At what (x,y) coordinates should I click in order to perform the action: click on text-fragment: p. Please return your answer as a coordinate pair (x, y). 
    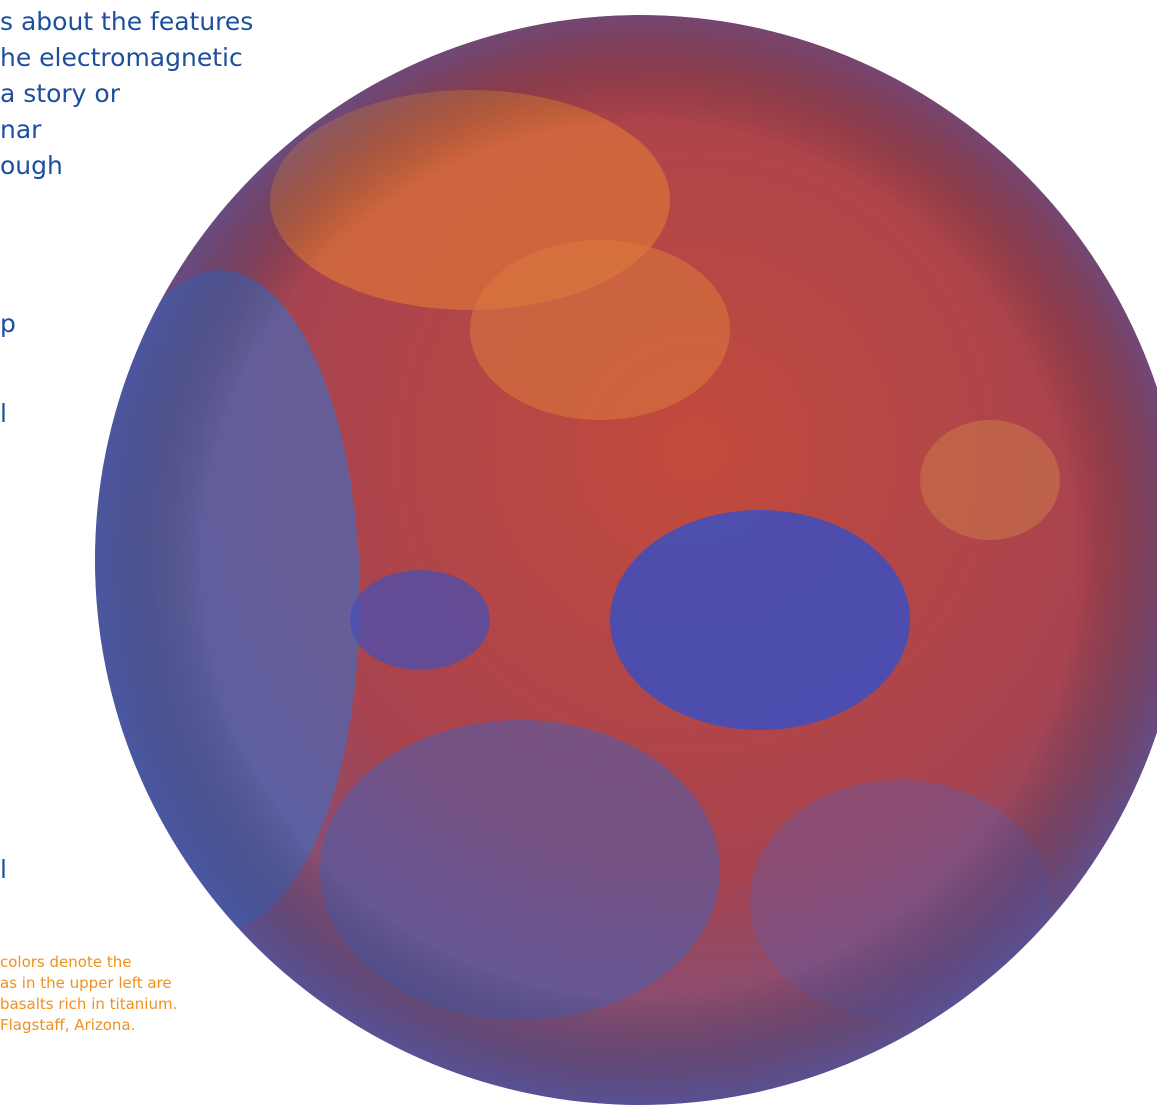
    Looking at the image, I should click on (8, 323).